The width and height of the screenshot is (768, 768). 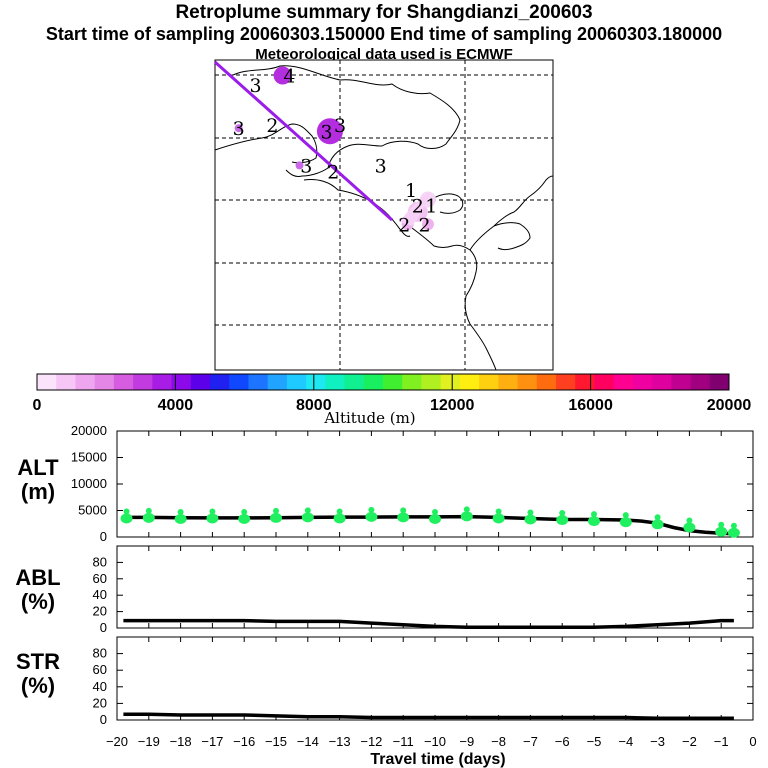 I want to click on colorbar-cells, so click(x=383, y=382).